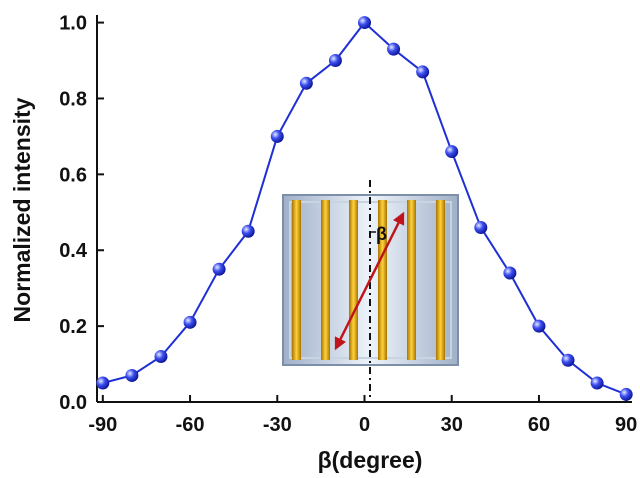 The image size is (640, 478). What do you see at coordinates (73, 327) in the screenshot?
I see `y-tick-label: 0.2` at bounding box center [73, 327].